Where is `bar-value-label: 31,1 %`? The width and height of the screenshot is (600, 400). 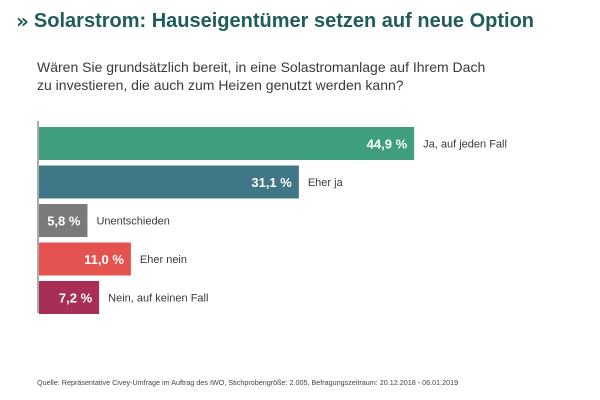
bar-value-label: 31,1 % is located at coordinates (271, 182).